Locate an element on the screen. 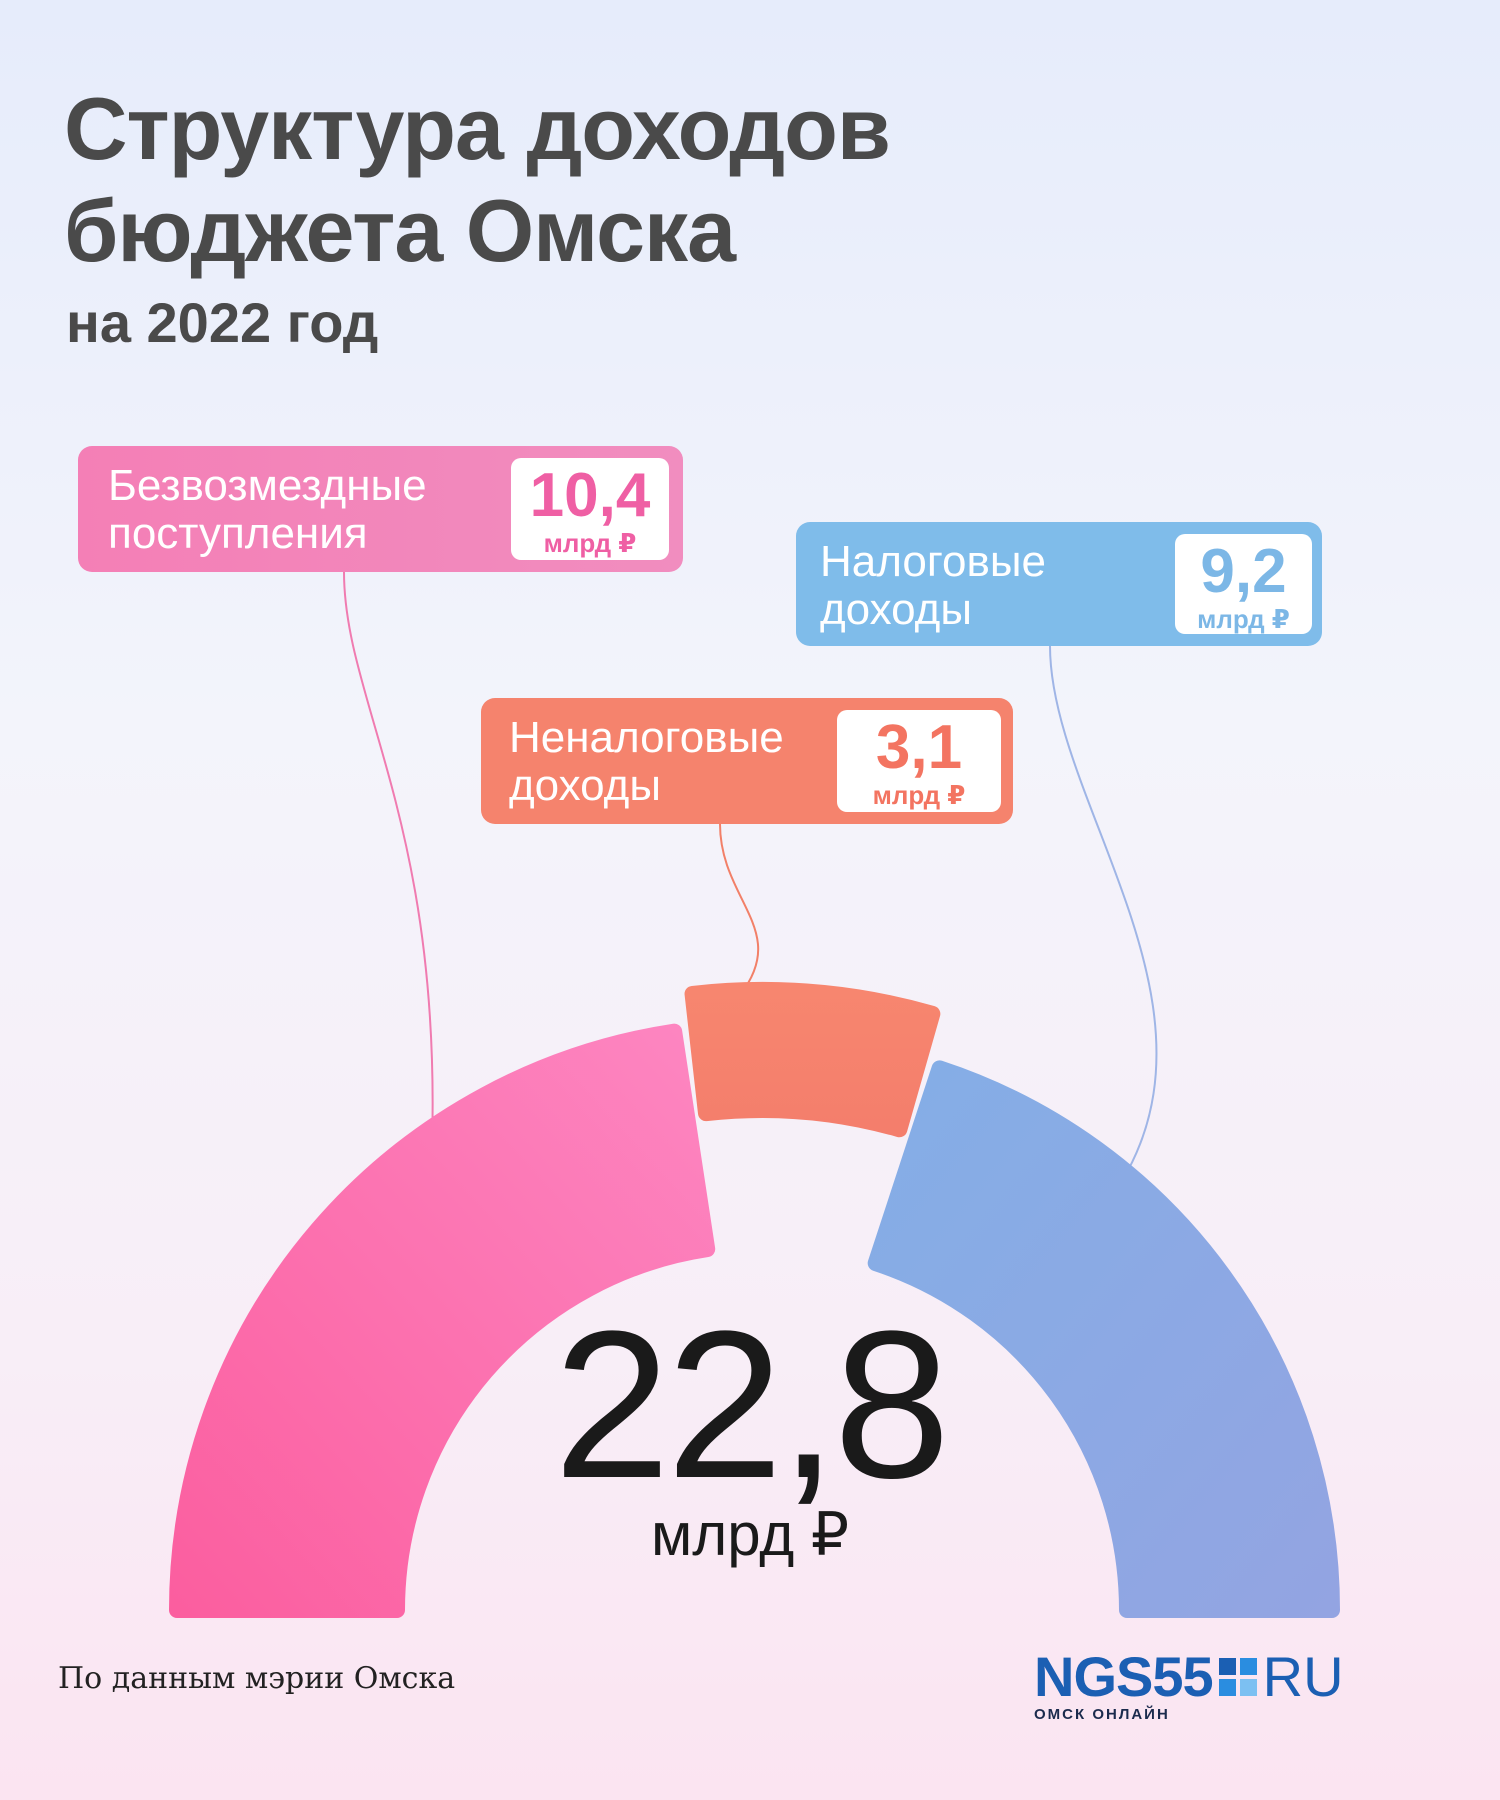 Image resolution: width=1500 pixels, height=1800 pixels. unit-label-tax-income: млрд ₽ is located at coordinates (1243, 619).